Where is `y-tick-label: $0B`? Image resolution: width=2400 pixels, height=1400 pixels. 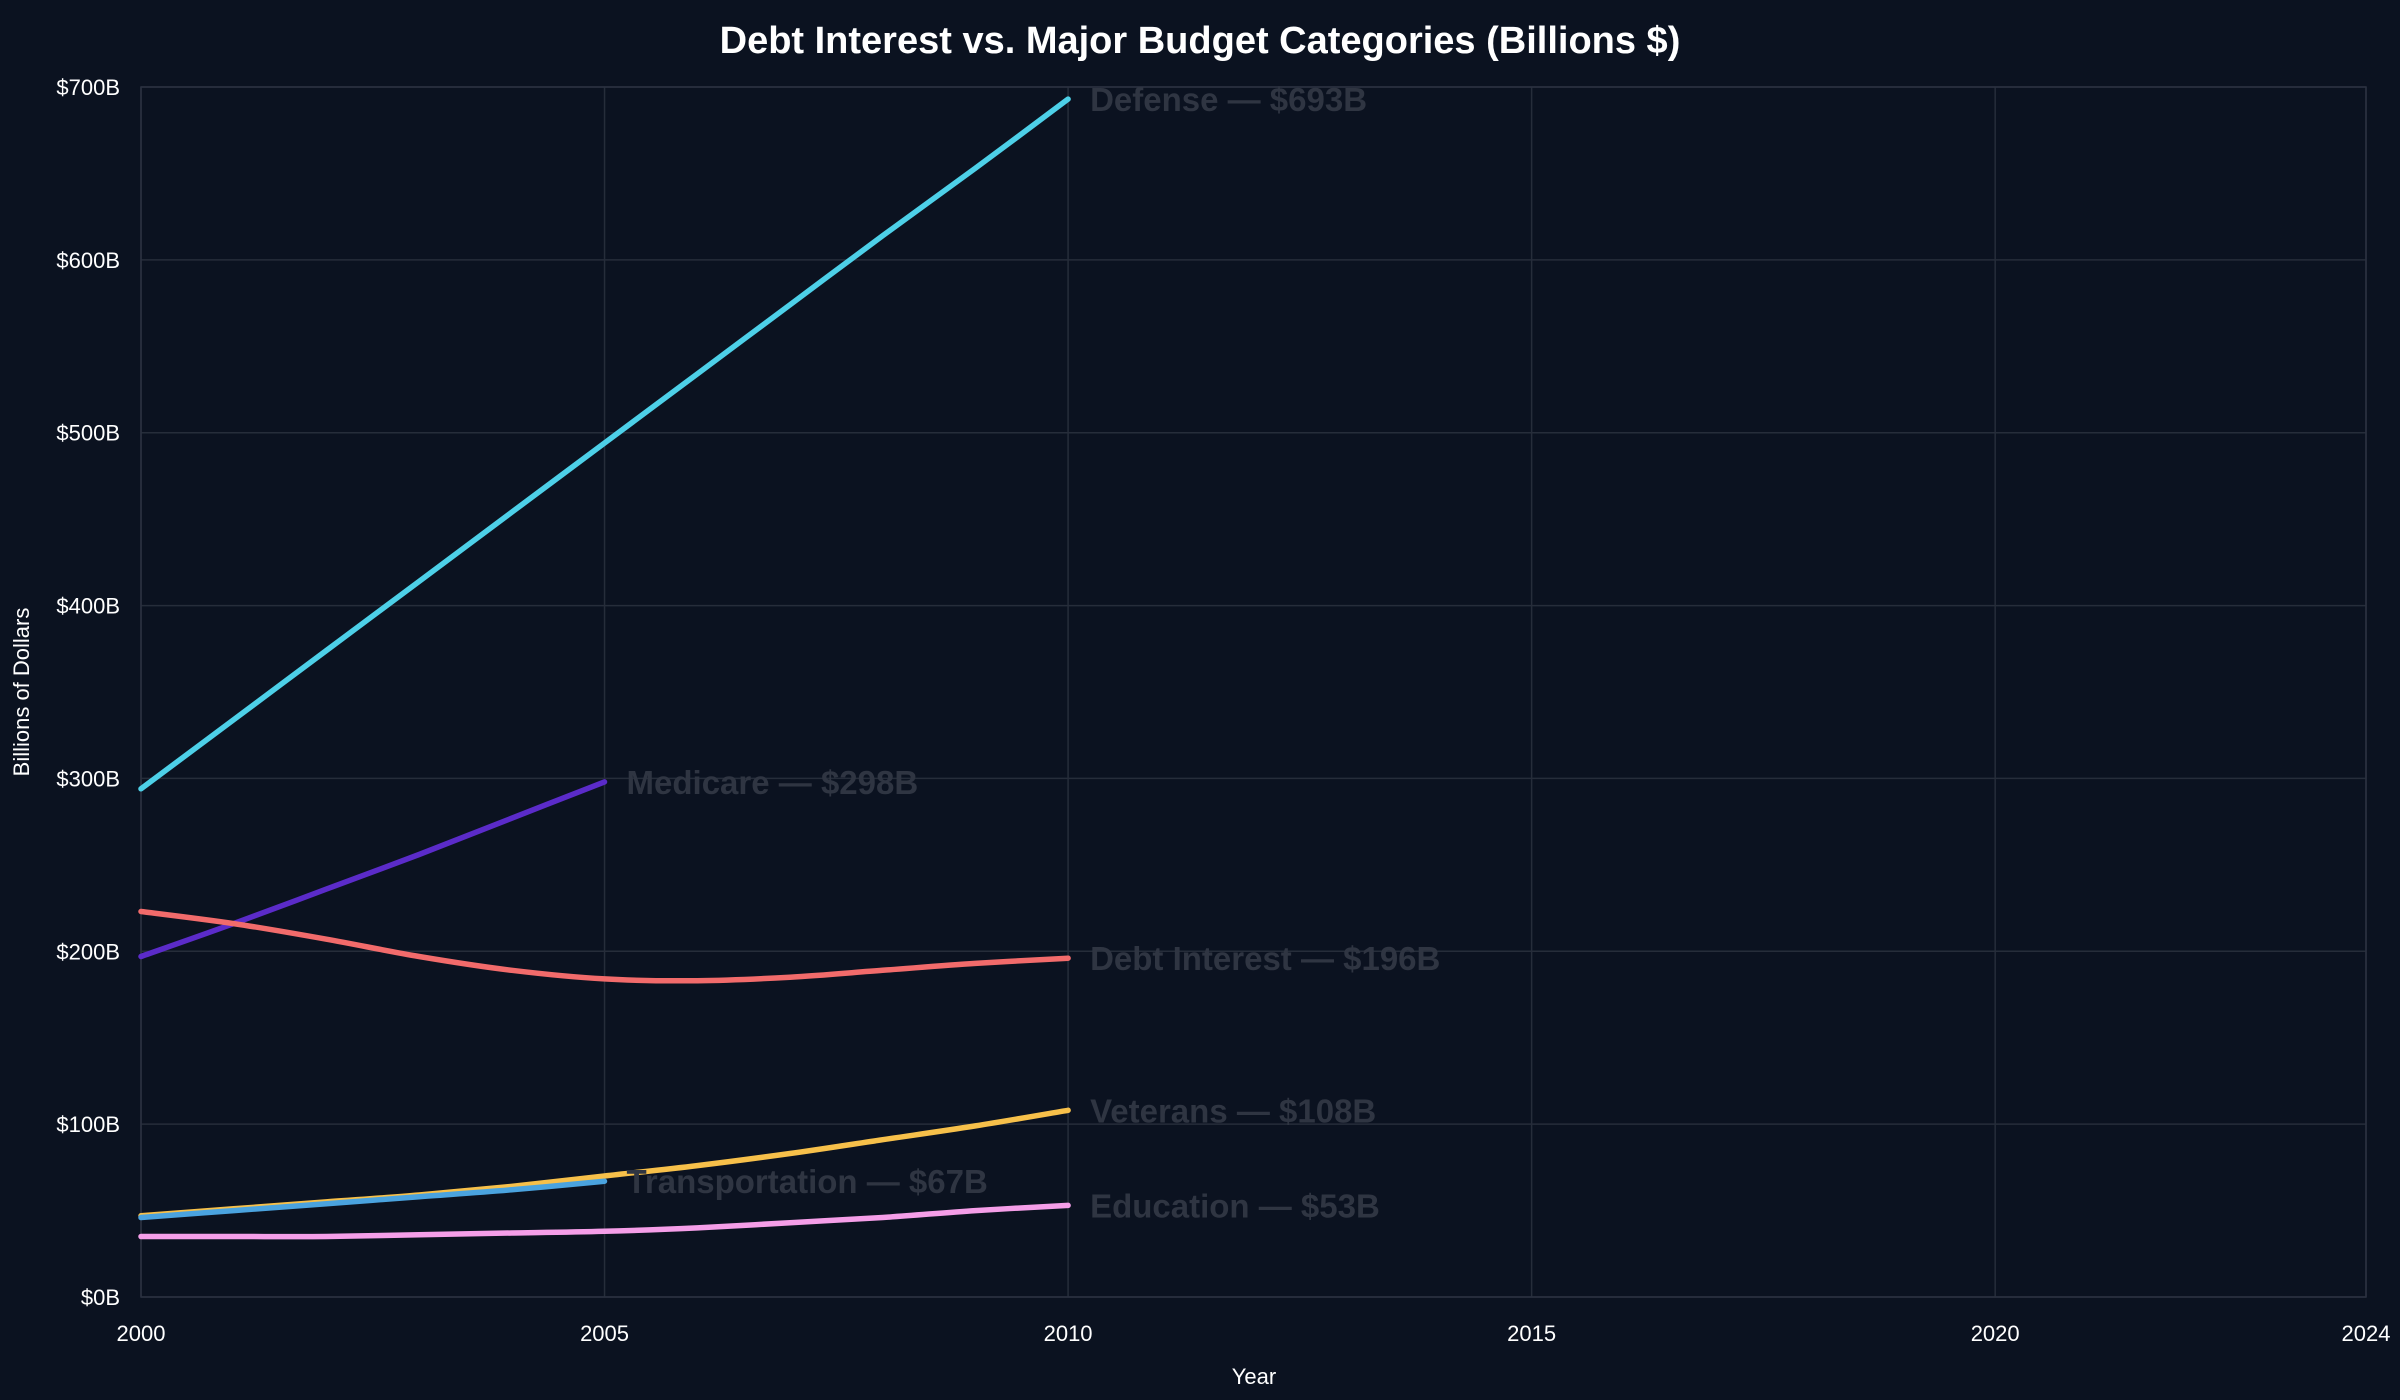
y-tick-label: $0B is located at coordinates (100, 1297).